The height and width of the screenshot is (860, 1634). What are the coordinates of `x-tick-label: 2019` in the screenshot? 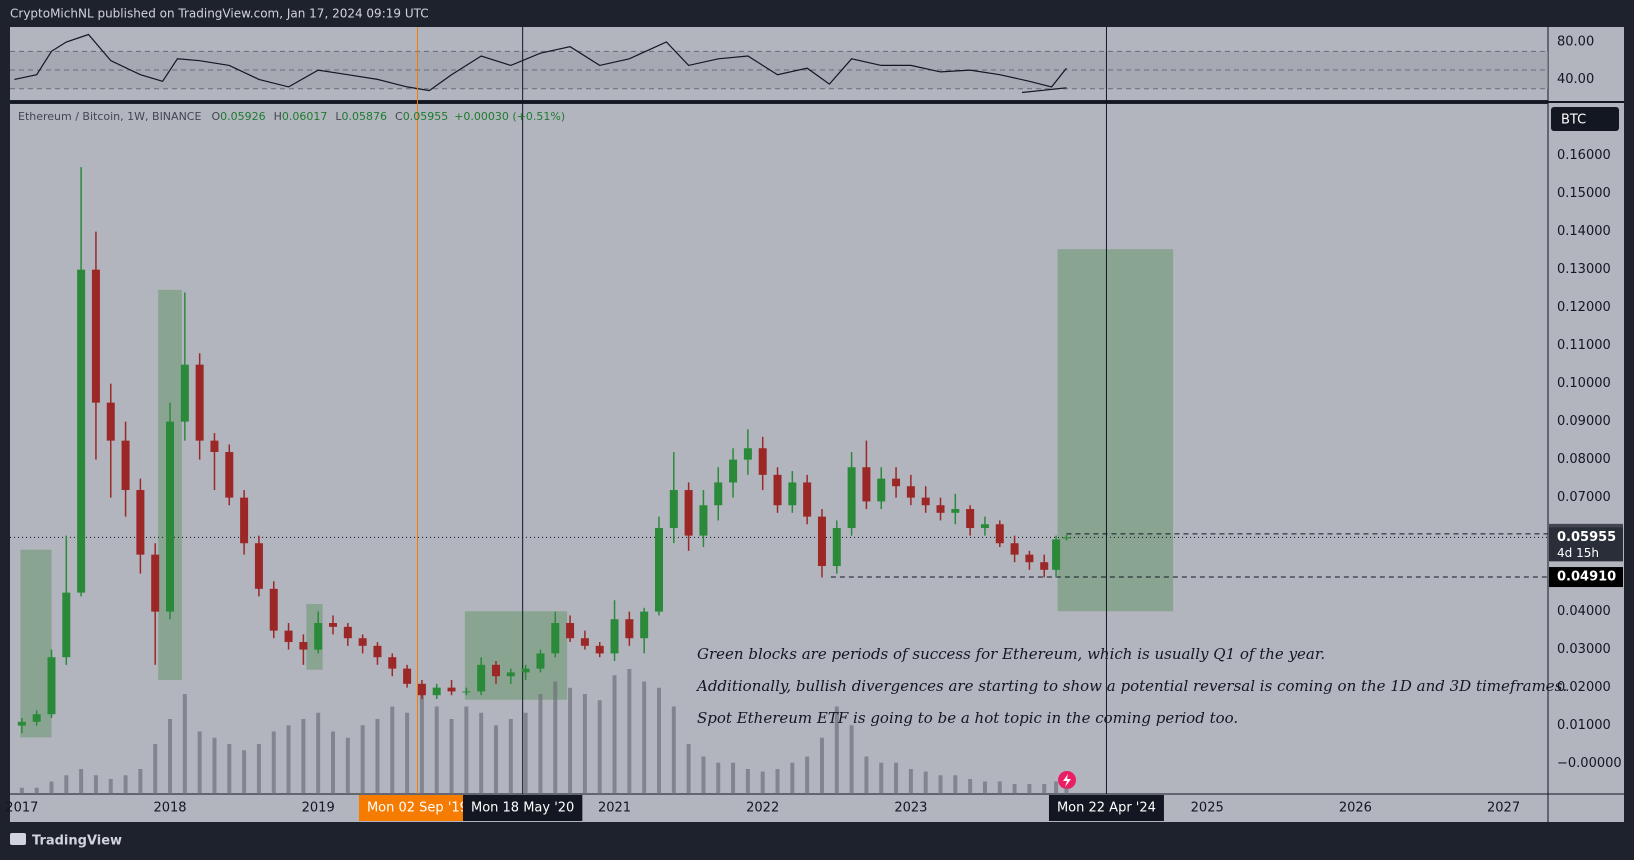 It's located at (318, 808).